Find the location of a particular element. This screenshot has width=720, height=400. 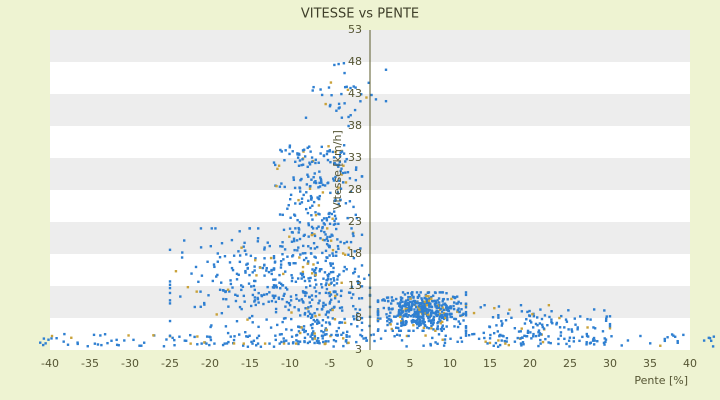

y-tick-label: 48 is located at coordinates (355, 61).